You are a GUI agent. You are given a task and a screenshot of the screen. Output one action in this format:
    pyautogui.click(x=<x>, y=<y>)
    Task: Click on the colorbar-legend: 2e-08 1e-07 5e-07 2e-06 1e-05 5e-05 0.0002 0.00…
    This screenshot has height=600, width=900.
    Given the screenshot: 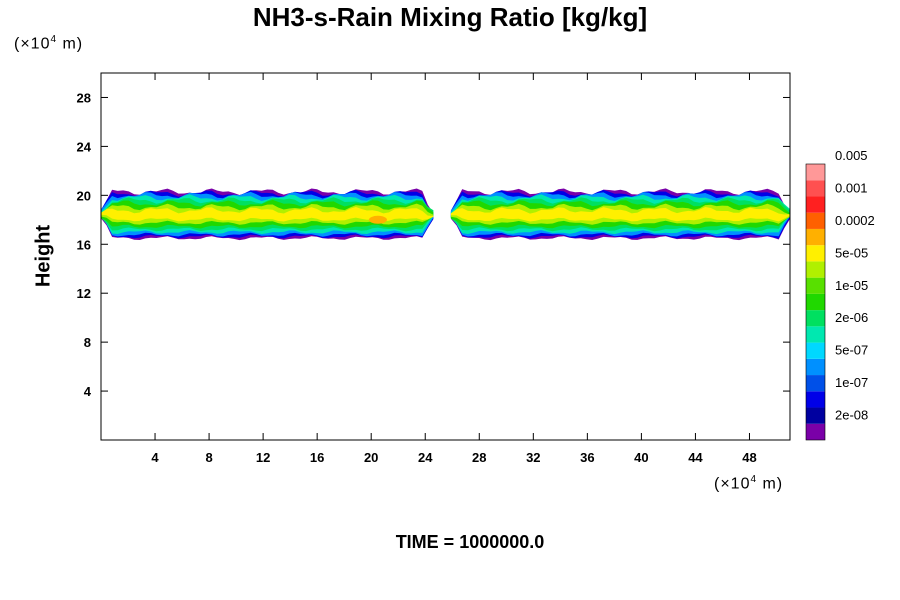 What is the action you would take?
    pyautogui.click(x=840, y=294)
    